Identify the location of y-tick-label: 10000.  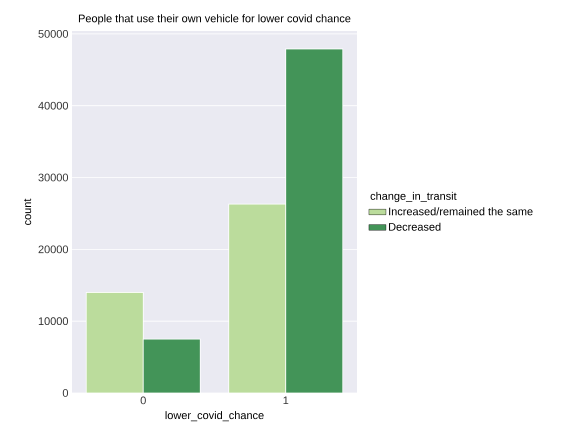
(53, 321).